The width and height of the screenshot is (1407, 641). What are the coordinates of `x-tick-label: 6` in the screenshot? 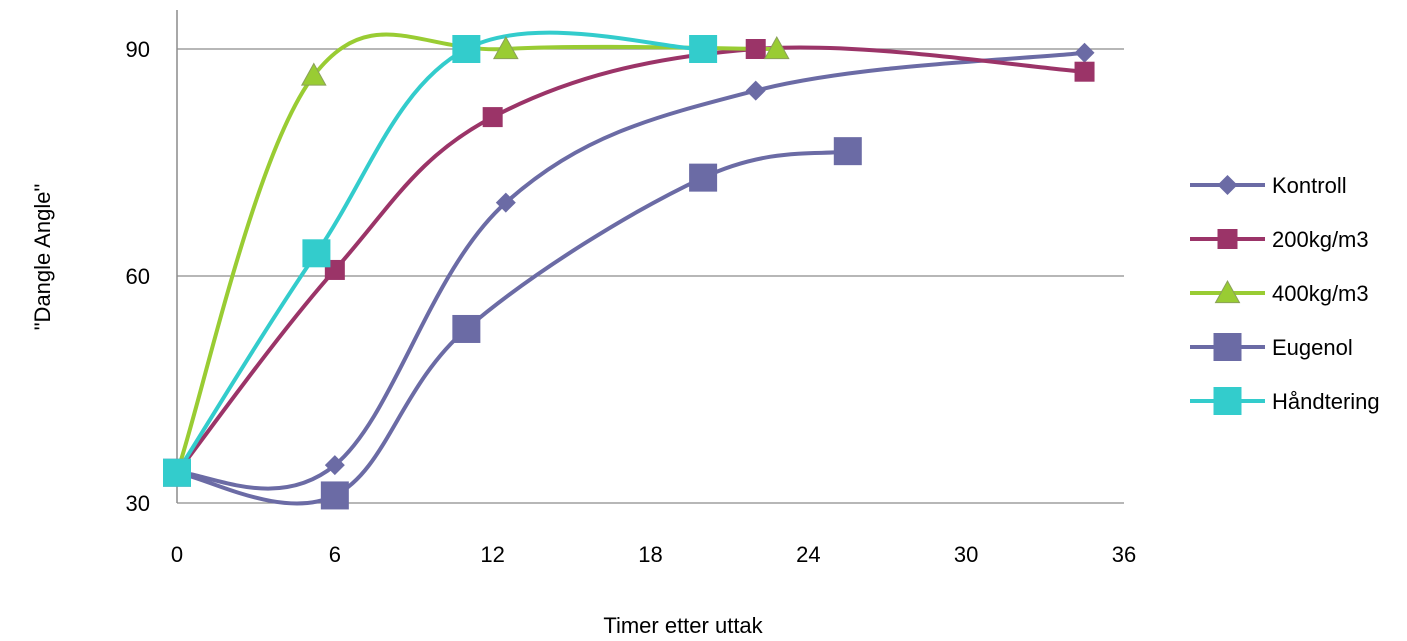 It's located at (335, 554).